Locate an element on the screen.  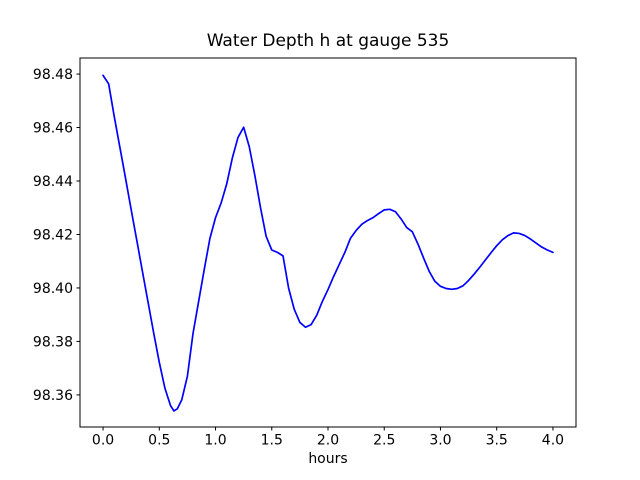
x-axis-label: hours is located at coordinates (327, 459).